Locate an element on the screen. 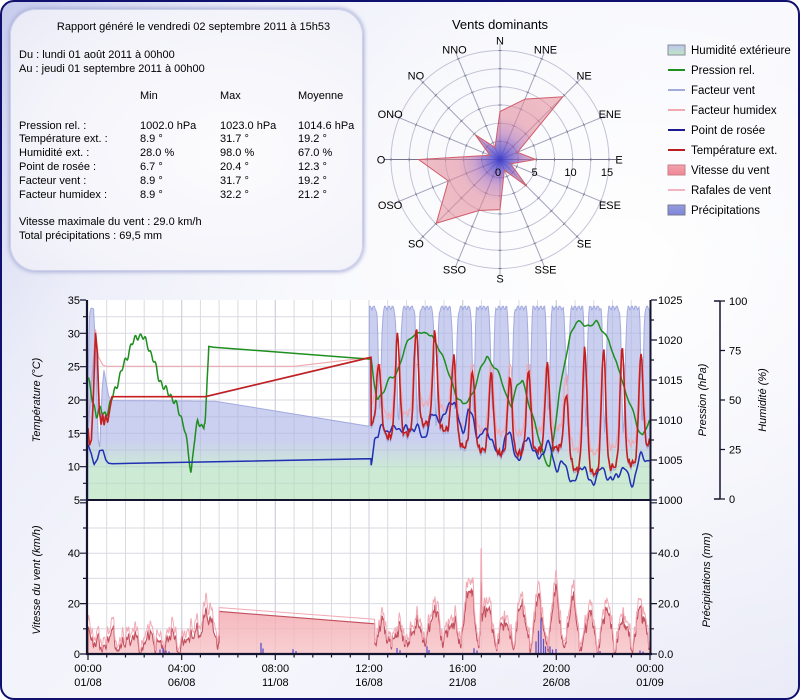  svg-text: Humidité (%) is located at coordinates (763, 400).